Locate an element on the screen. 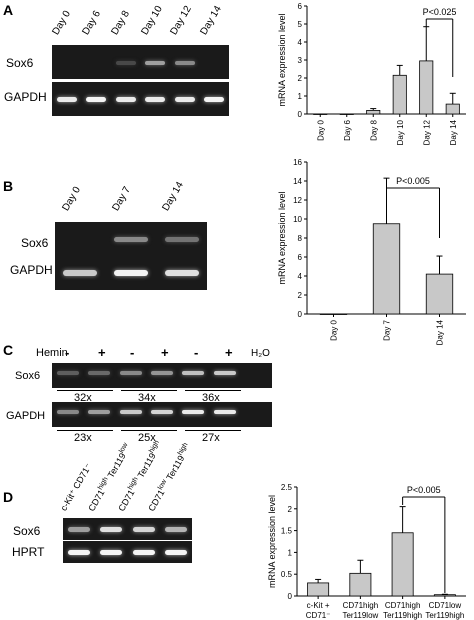 Image resolution: width=474 pixels, height=620 pixels. x-tick-label: Day 7 is located at coordinates (387, 329).